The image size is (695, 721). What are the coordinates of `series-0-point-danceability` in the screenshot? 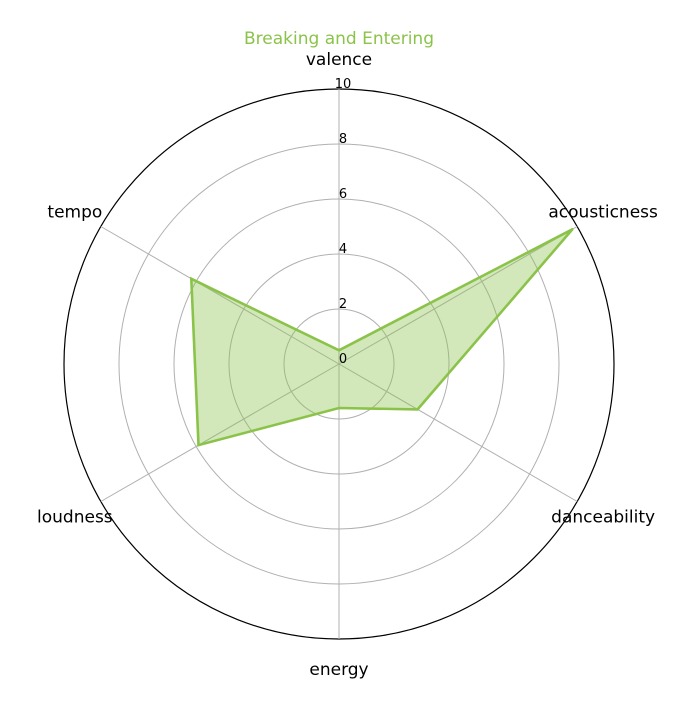 It's located at (417, 409).